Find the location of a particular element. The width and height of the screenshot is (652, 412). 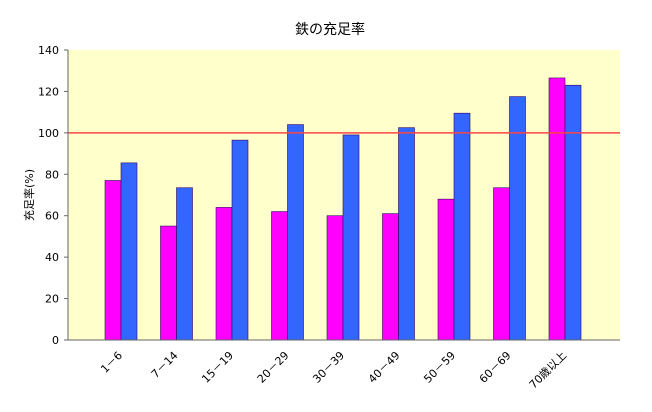

x-tick-label: 1－6 is located at coordinates (111, 362).